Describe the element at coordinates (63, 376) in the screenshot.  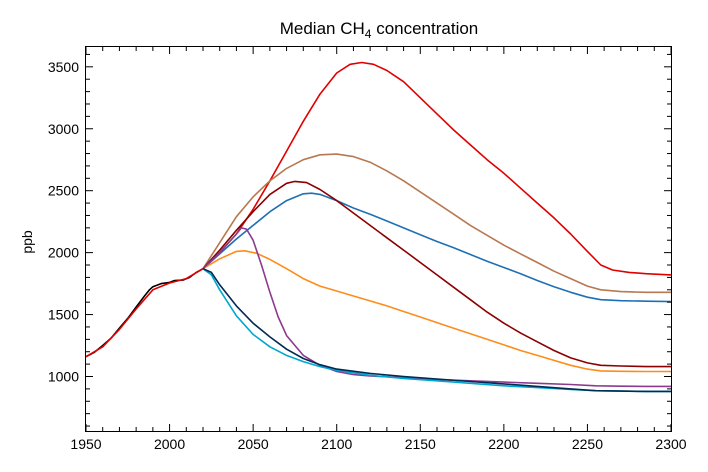
I see `y-tick-label: 1000` at that location.